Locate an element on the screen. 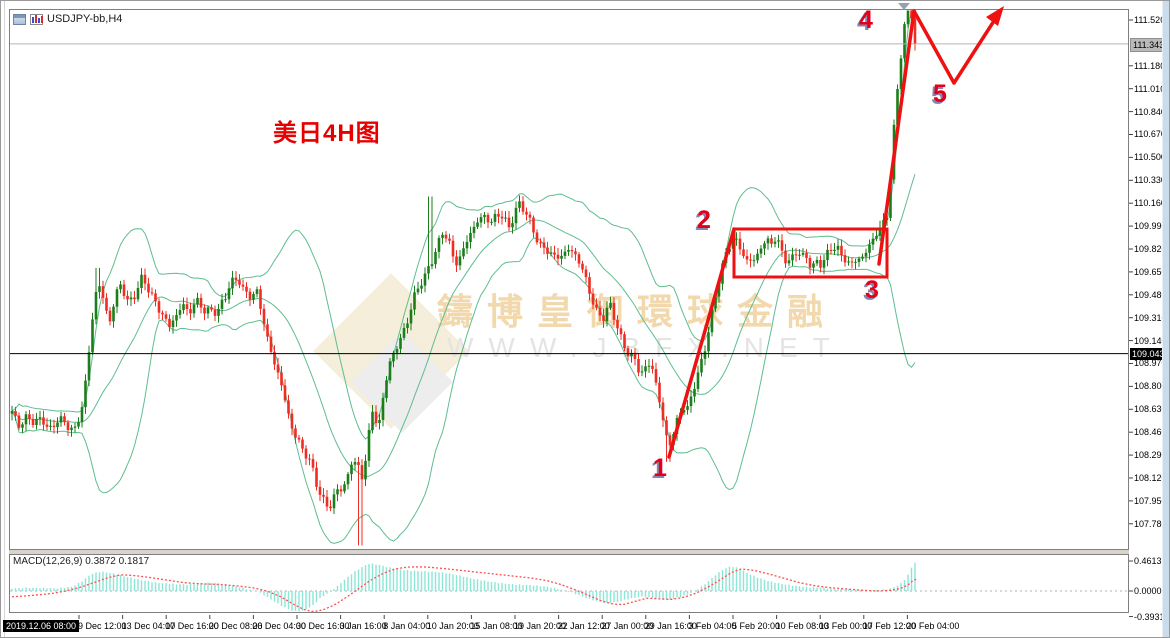 The width and height of the screenshot is (1170, 638). macd-tick-label: 0.0000 is located at coordinates (1148, 591).